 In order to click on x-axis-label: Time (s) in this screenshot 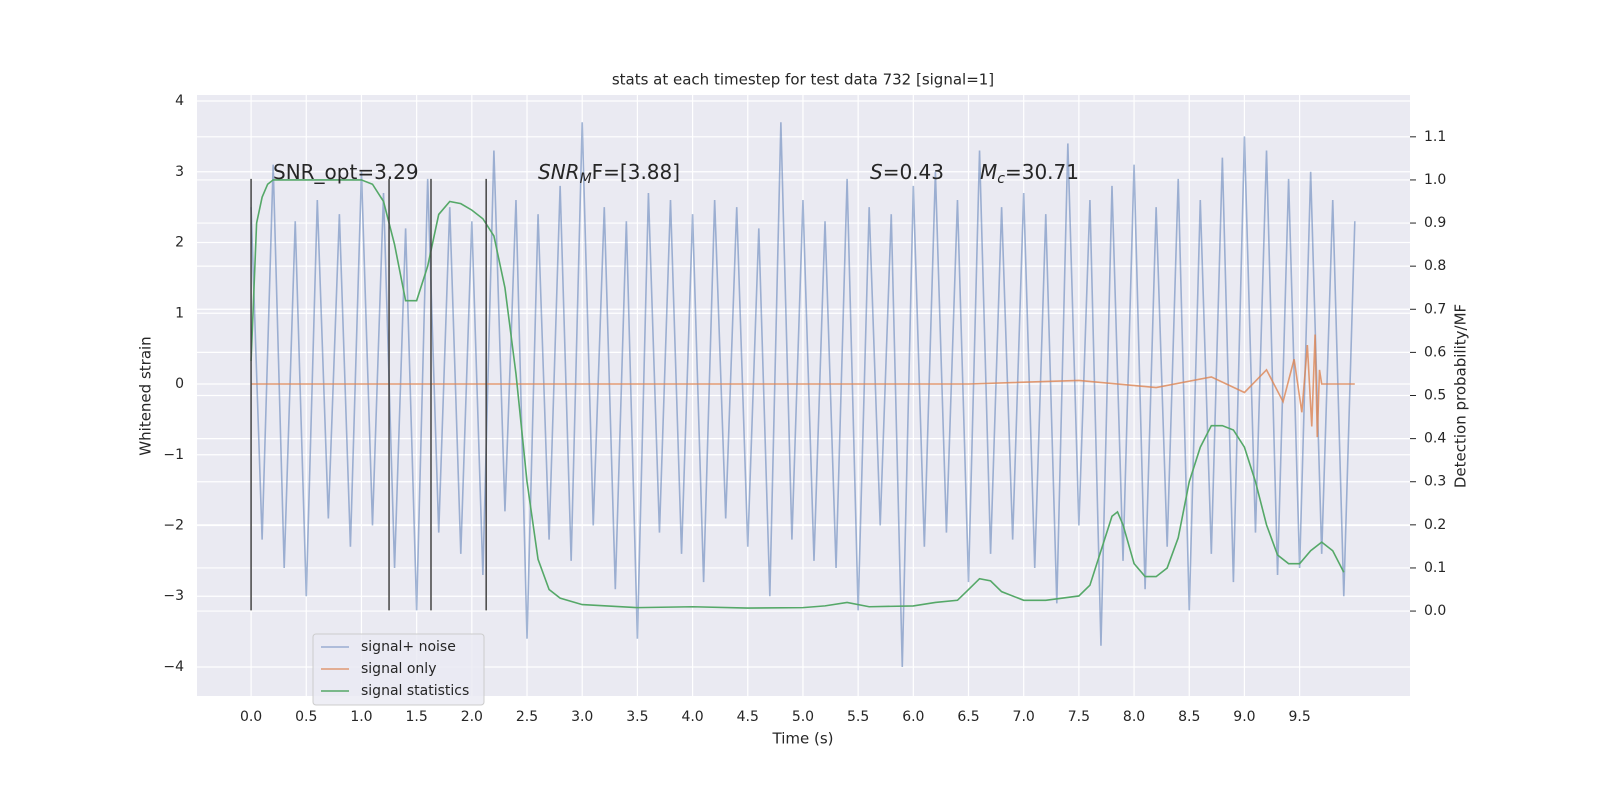, I will do `click(803, 739)`.